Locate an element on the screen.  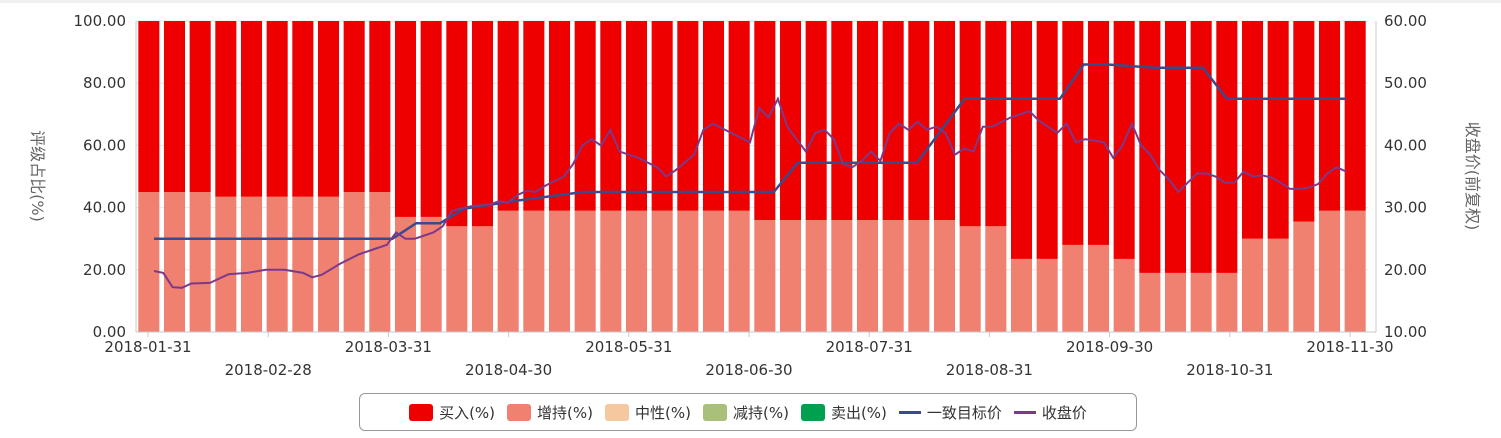
y-right-tick-label: 10.00 is located at coordinates (1405, 332).